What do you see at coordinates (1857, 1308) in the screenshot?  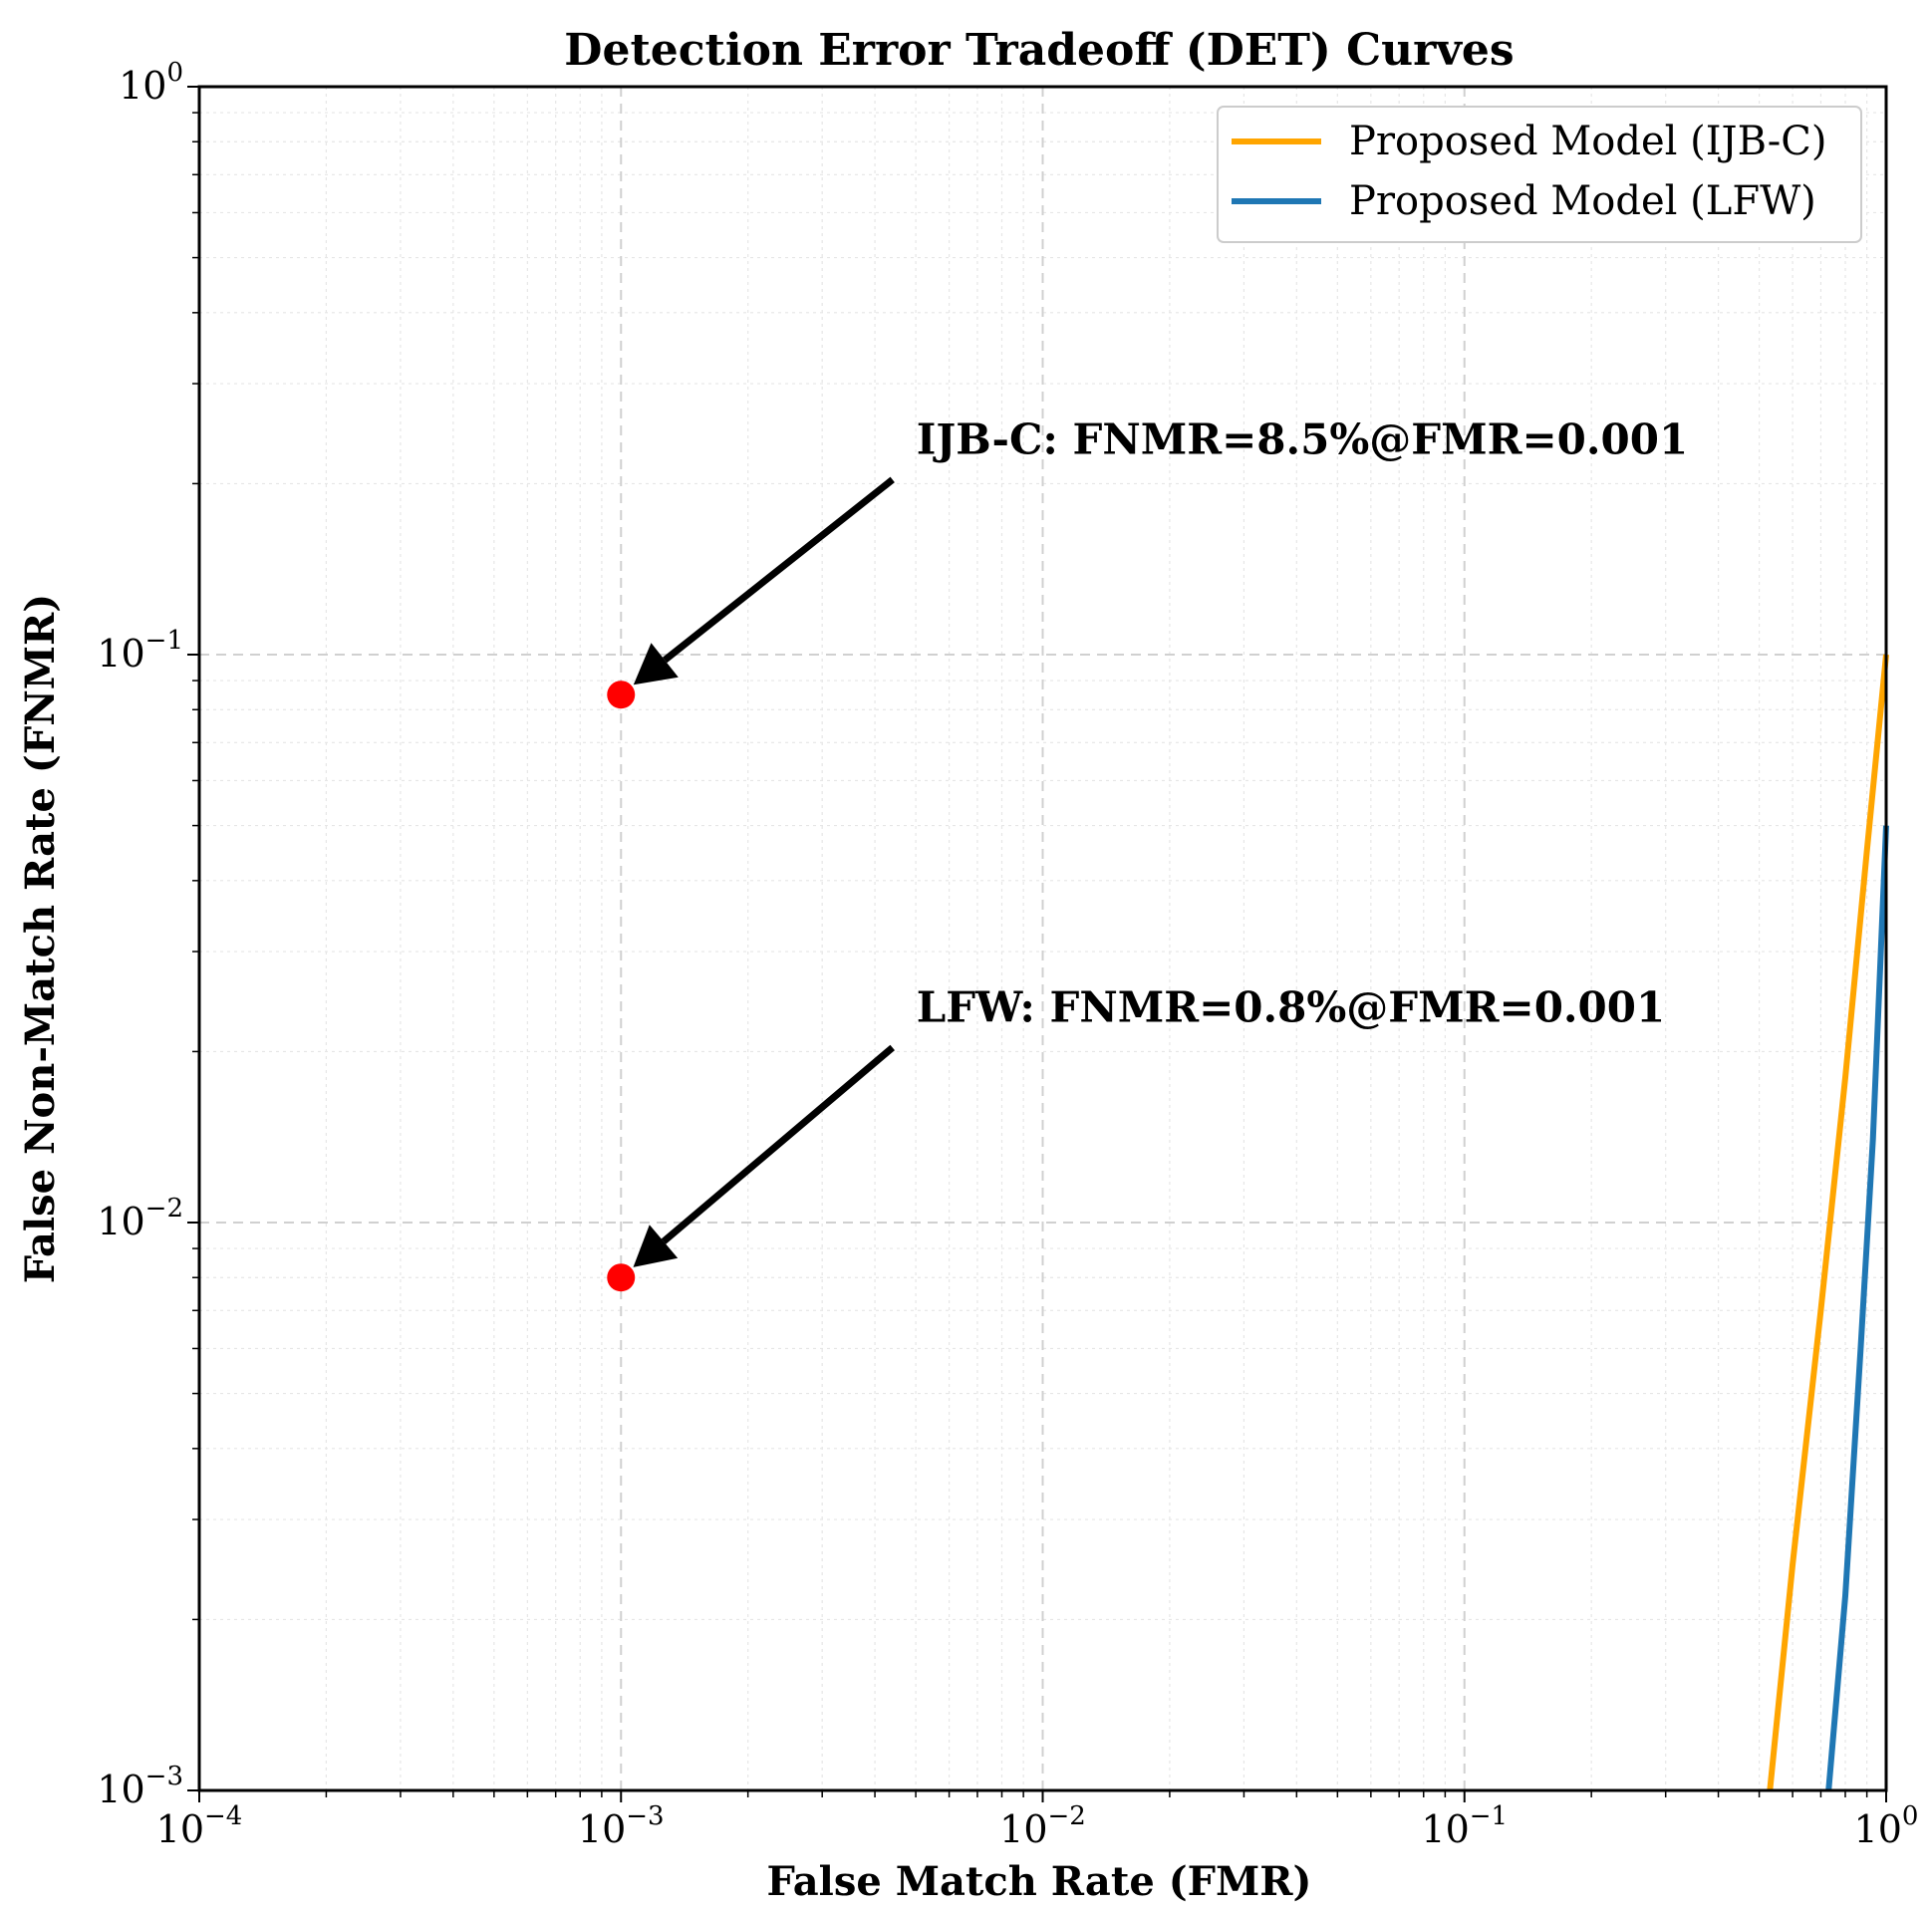 I see `series-line-lfw` at bounding box center [1857, 1308].